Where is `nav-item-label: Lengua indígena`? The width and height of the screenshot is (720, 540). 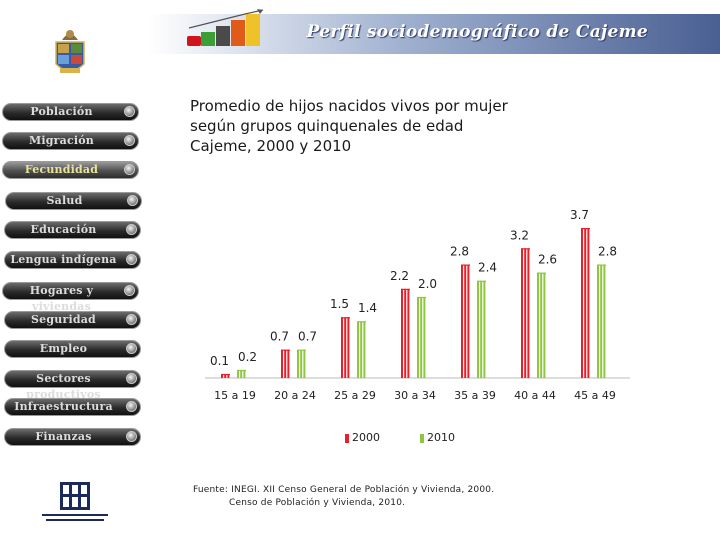
nav-item-label: Lengua indígena is located at coordinates (63, 259).